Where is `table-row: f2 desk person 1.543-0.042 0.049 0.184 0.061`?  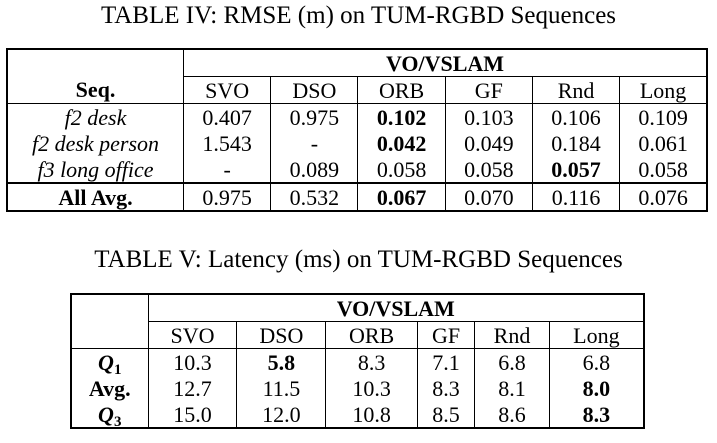
table-row: f2 desk person 1.543-0.042 0.049 0.184 0.061 is located at coordinates (357, 143).